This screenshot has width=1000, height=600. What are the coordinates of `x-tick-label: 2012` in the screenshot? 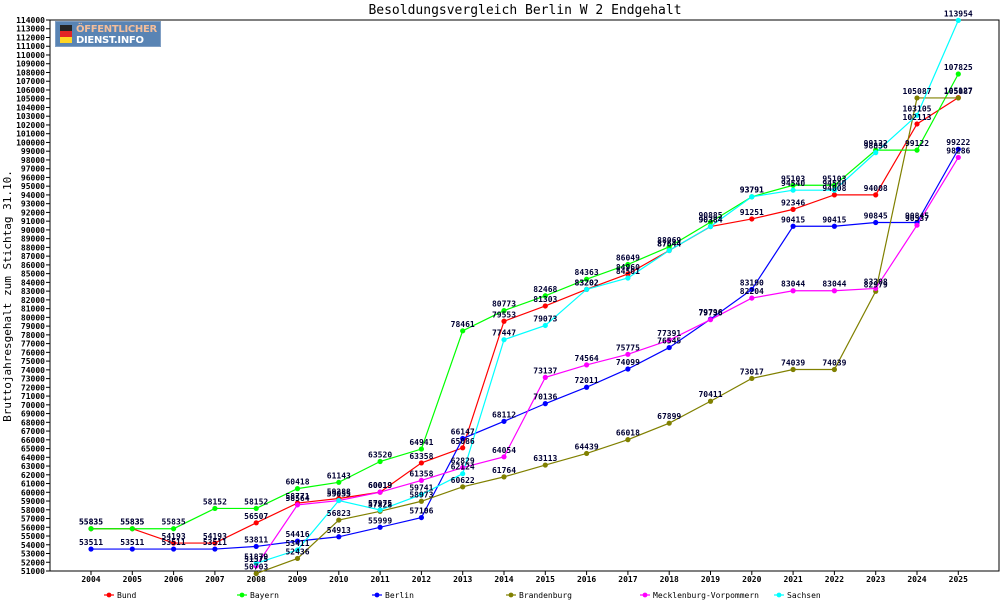 It's located at (421, 579).